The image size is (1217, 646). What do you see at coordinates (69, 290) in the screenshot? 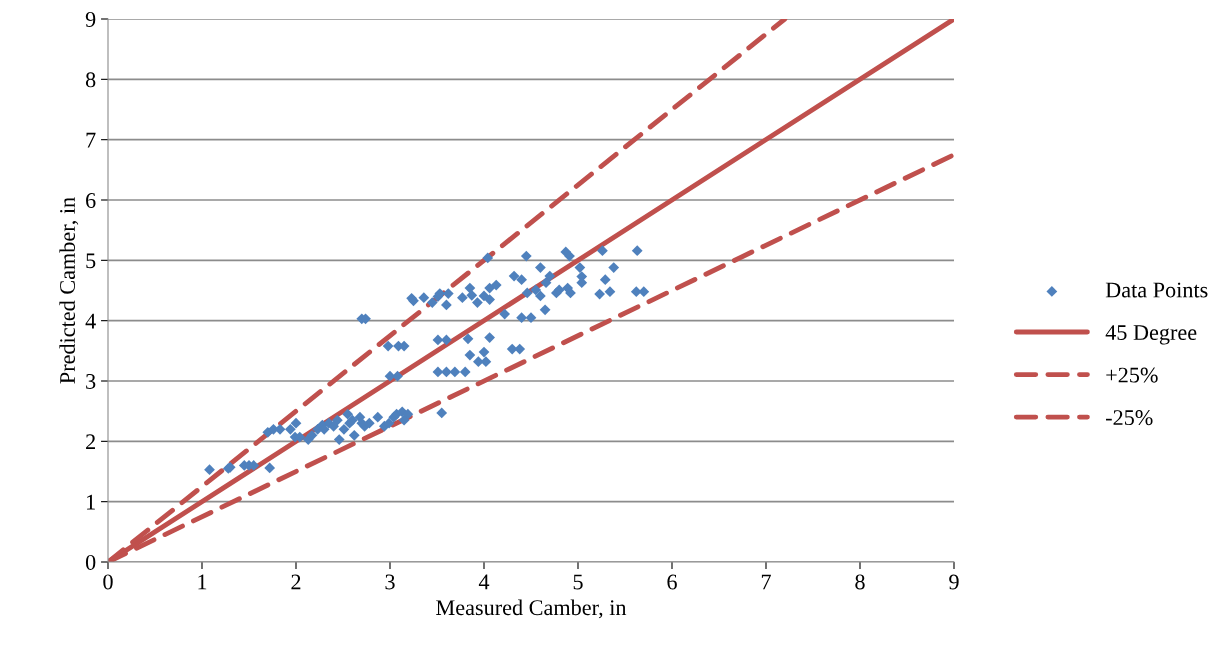
I see `y-axis-title: Predicted Camber, in` at bounding box center [69, 290].